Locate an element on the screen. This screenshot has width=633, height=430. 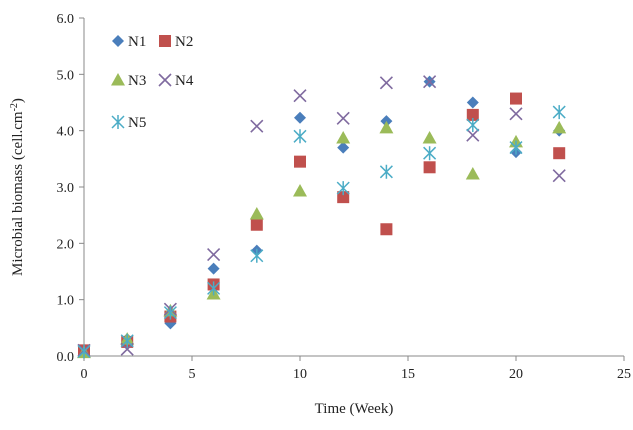
y-ticks: 0.0 1.0 2.0 3.0 4.0 5.0 6.0 is located at coordinates (70, 188).